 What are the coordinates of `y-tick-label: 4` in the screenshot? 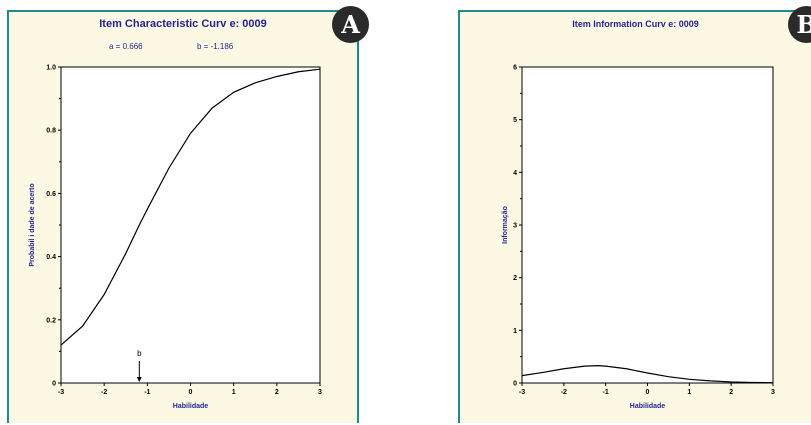 It's located at (515, 173).